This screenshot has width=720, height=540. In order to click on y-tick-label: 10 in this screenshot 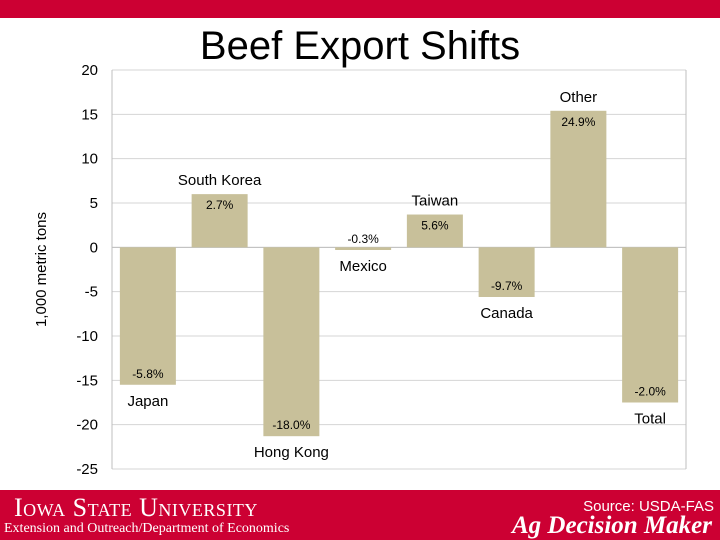, I will do `click(89, 159)`.